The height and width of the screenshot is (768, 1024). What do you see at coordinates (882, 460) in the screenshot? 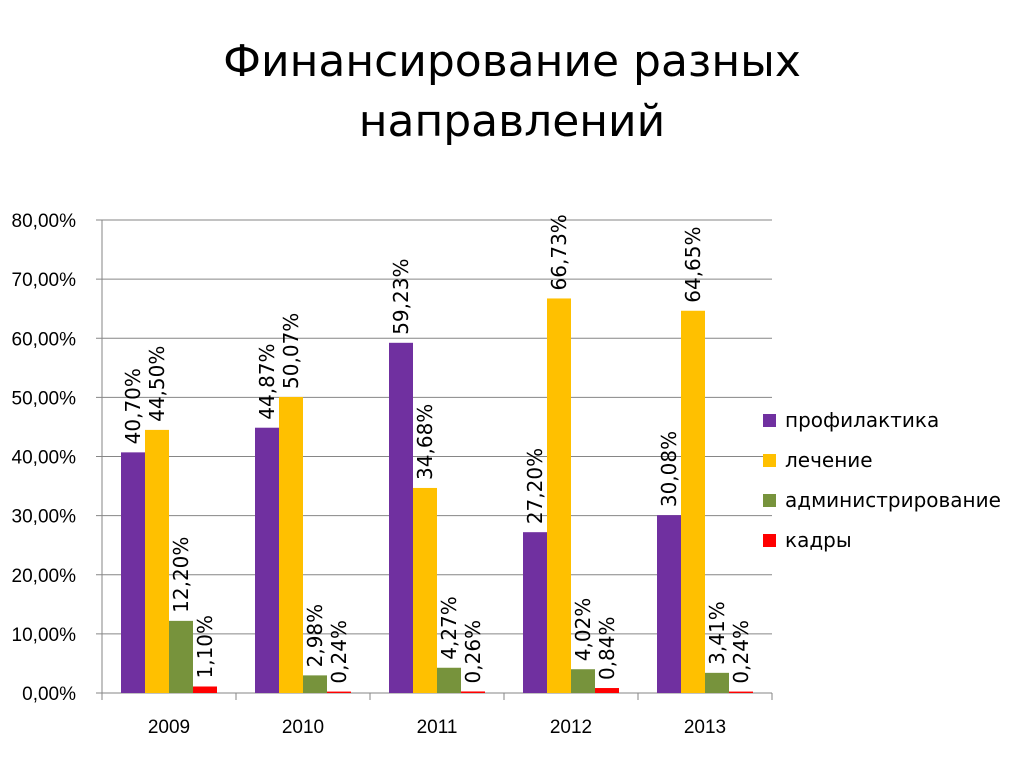
I see `legend-item: лечение` at bounding box center [882, 460].